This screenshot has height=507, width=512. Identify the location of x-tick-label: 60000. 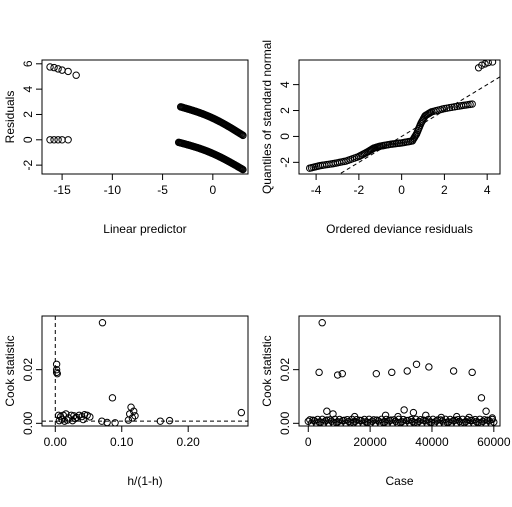
(494, 442).